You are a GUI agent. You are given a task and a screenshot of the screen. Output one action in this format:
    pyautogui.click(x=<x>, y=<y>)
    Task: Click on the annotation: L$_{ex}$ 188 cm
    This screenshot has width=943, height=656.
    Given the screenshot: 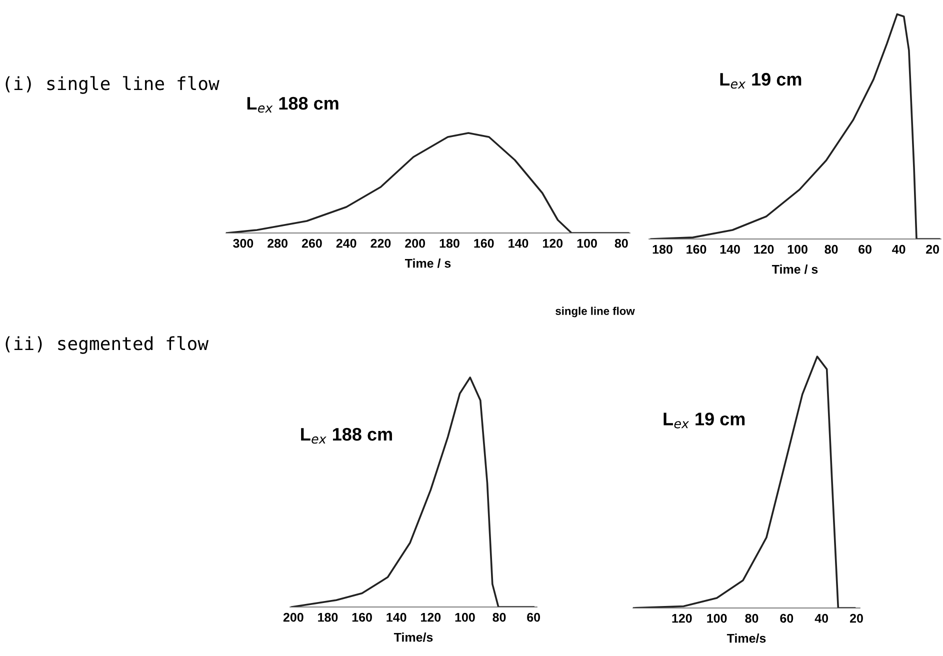 What is the action you would take?
    pyautogui.click(x=346, y=436)
    